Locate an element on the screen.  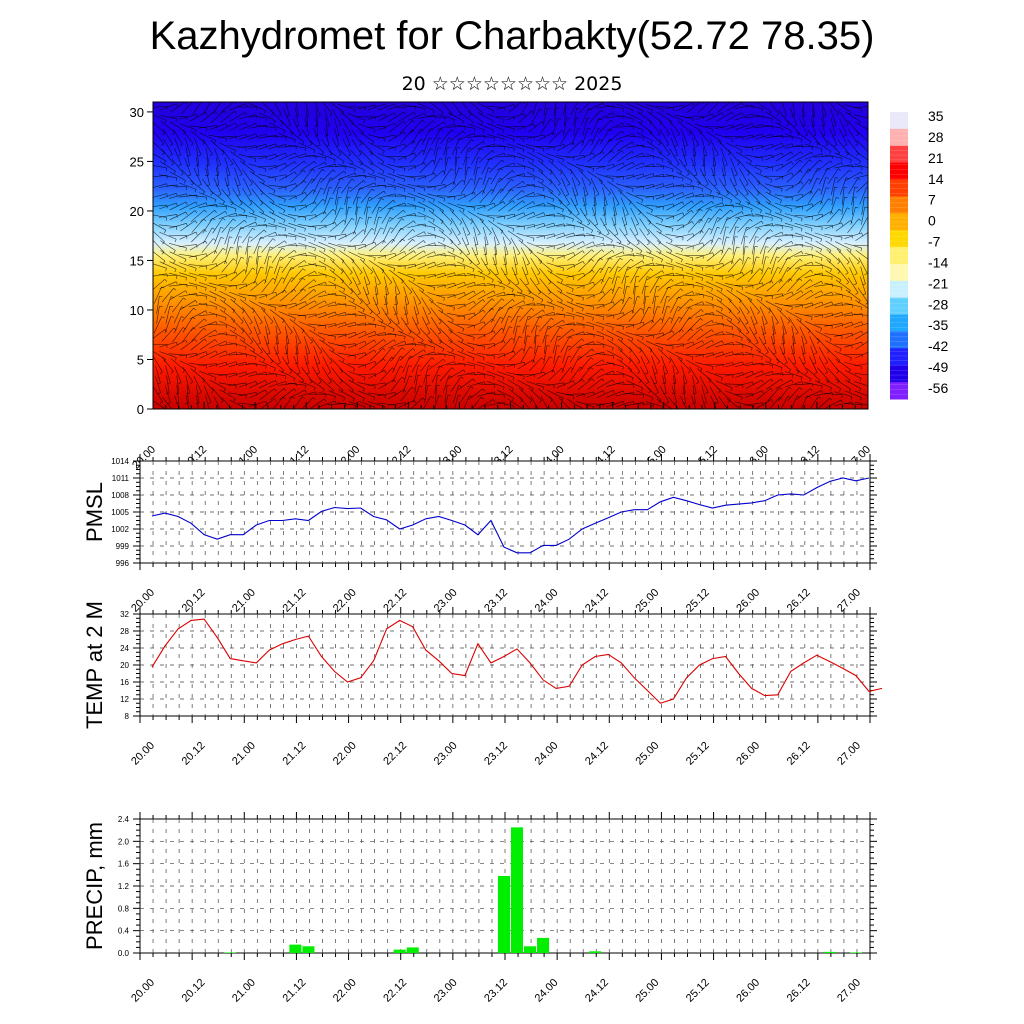
colorbar-label: -21 is located at coordinates (938, 283).